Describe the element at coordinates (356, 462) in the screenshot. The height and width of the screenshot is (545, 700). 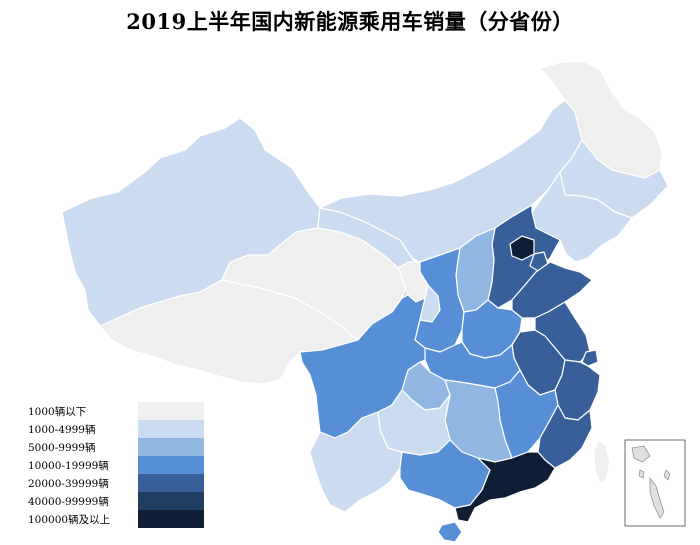
I see `province-yunnan` at that location.